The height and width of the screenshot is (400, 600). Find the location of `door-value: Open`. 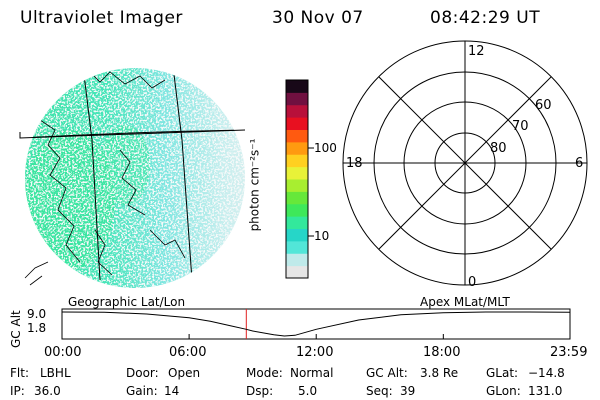

door-value: Open is located at coordinates (184, 373).